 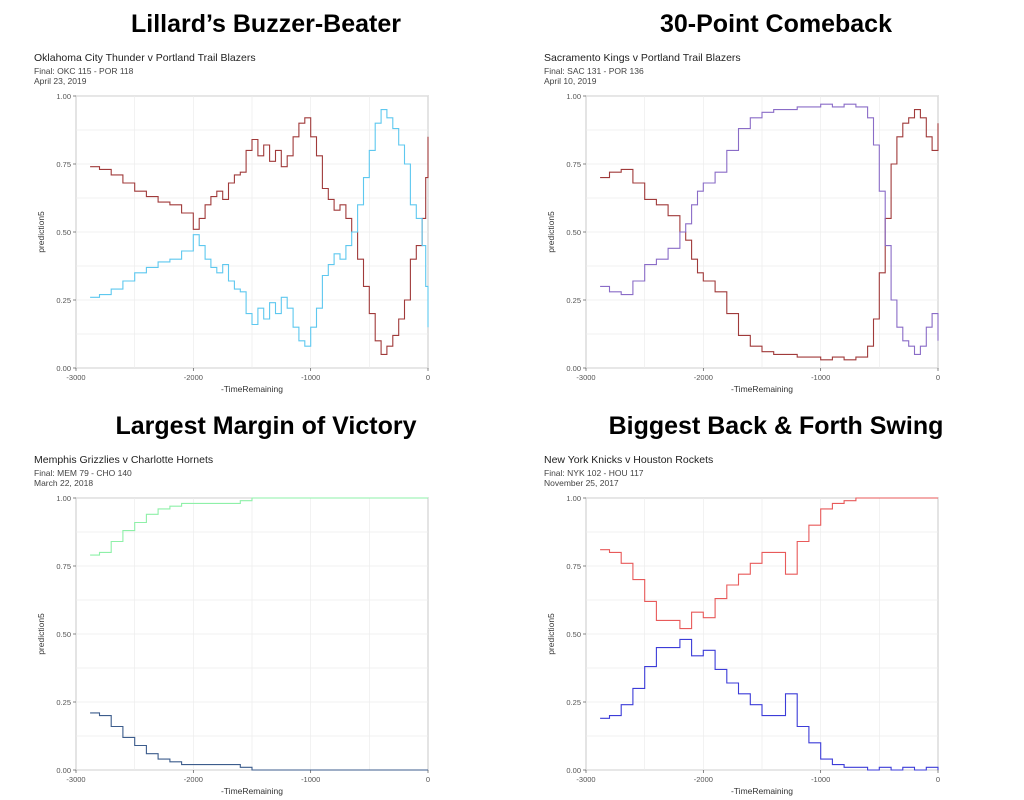 I want to click on panel-heading: Biggest Back & Forth Swing, so click(x=776, y=426).